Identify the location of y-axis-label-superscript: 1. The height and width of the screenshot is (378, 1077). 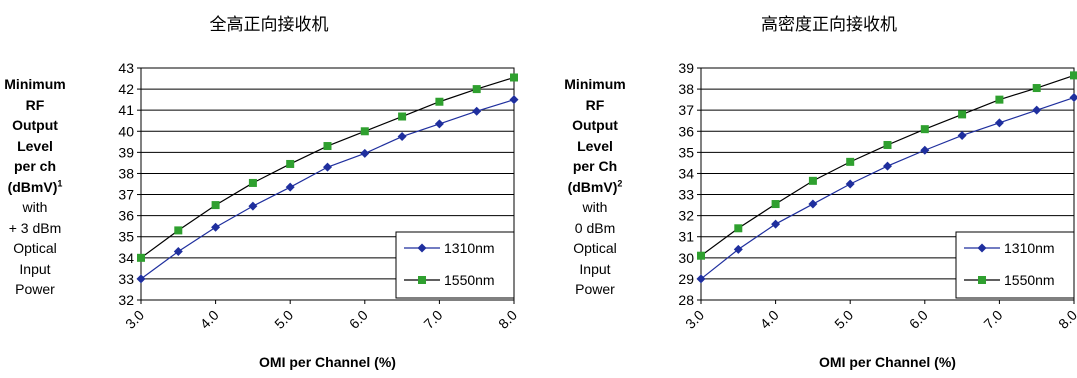
(60, 182).